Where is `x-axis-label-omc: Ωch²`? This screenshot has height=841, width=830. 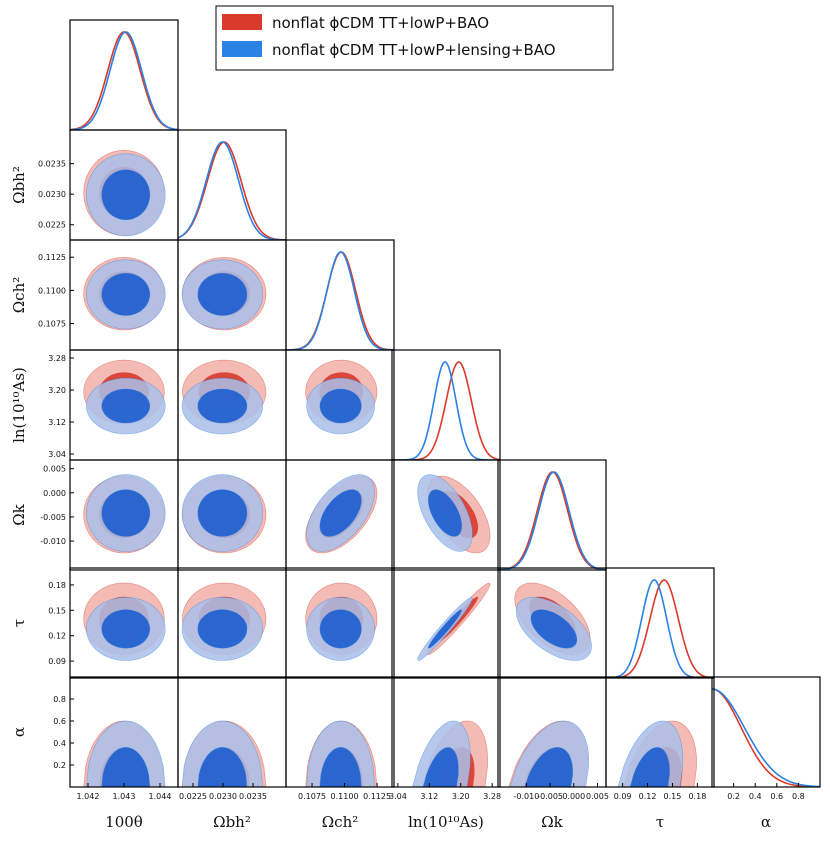
x-axis-label-omc: Ωch² is located at coordinates (340, 822).